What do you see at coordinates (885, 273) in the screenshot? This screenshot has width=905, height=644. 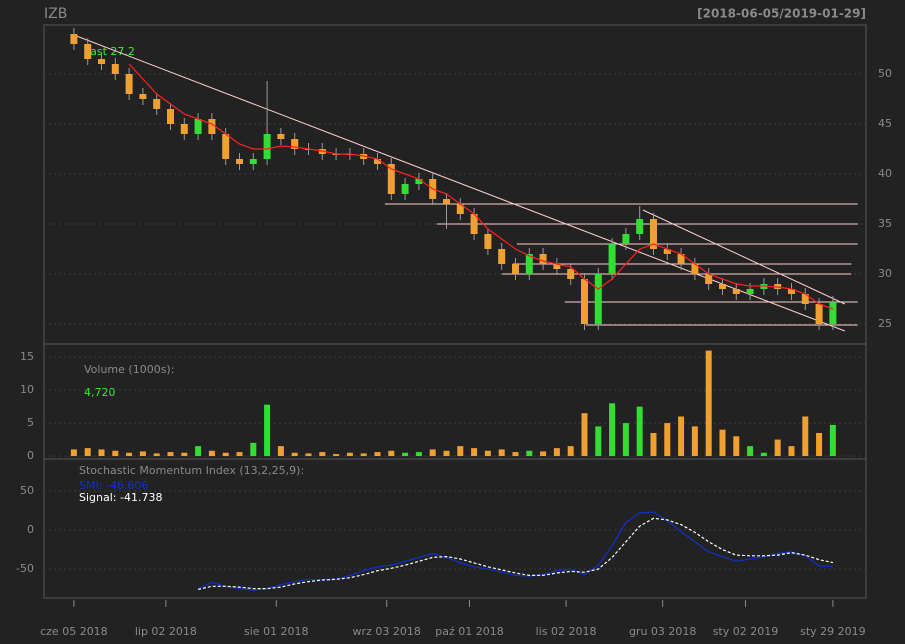 I see `y-tick-label: 30` at bounding box center [885, 273].